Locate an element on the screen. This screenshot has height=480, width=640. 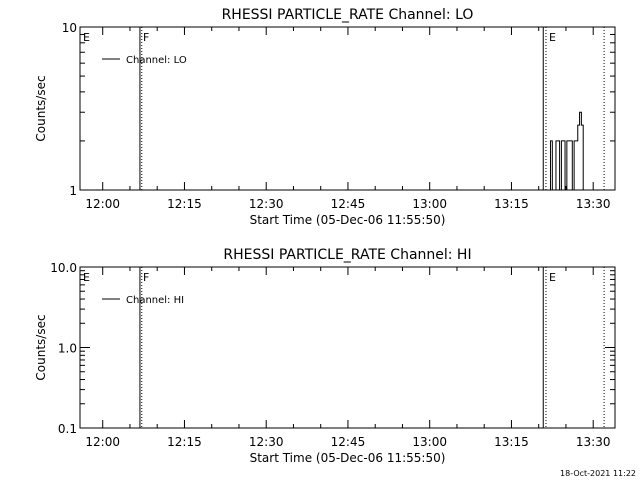
chart1-xtick-label: 12:45 is located at coordinates (348, 204).